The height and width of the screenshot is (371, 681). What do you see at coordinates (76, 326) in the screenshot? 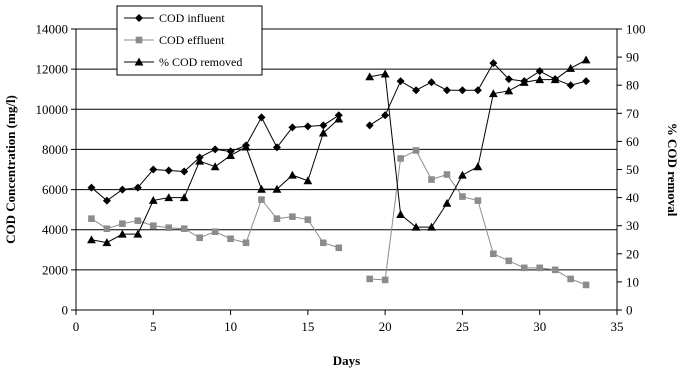
I see `x-tick-label: 0` at bounding box center [76, 326].